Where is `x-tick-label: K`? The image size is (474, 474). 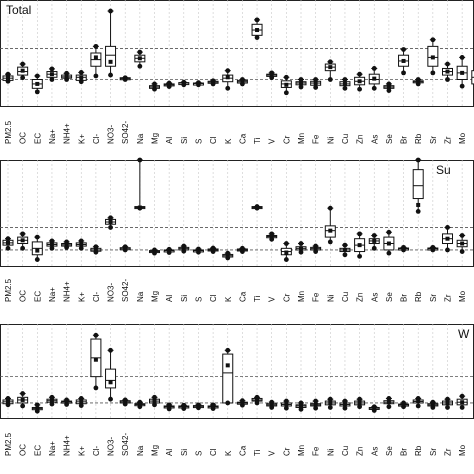
x-tick-label: K is located at coordinates (228, 299).